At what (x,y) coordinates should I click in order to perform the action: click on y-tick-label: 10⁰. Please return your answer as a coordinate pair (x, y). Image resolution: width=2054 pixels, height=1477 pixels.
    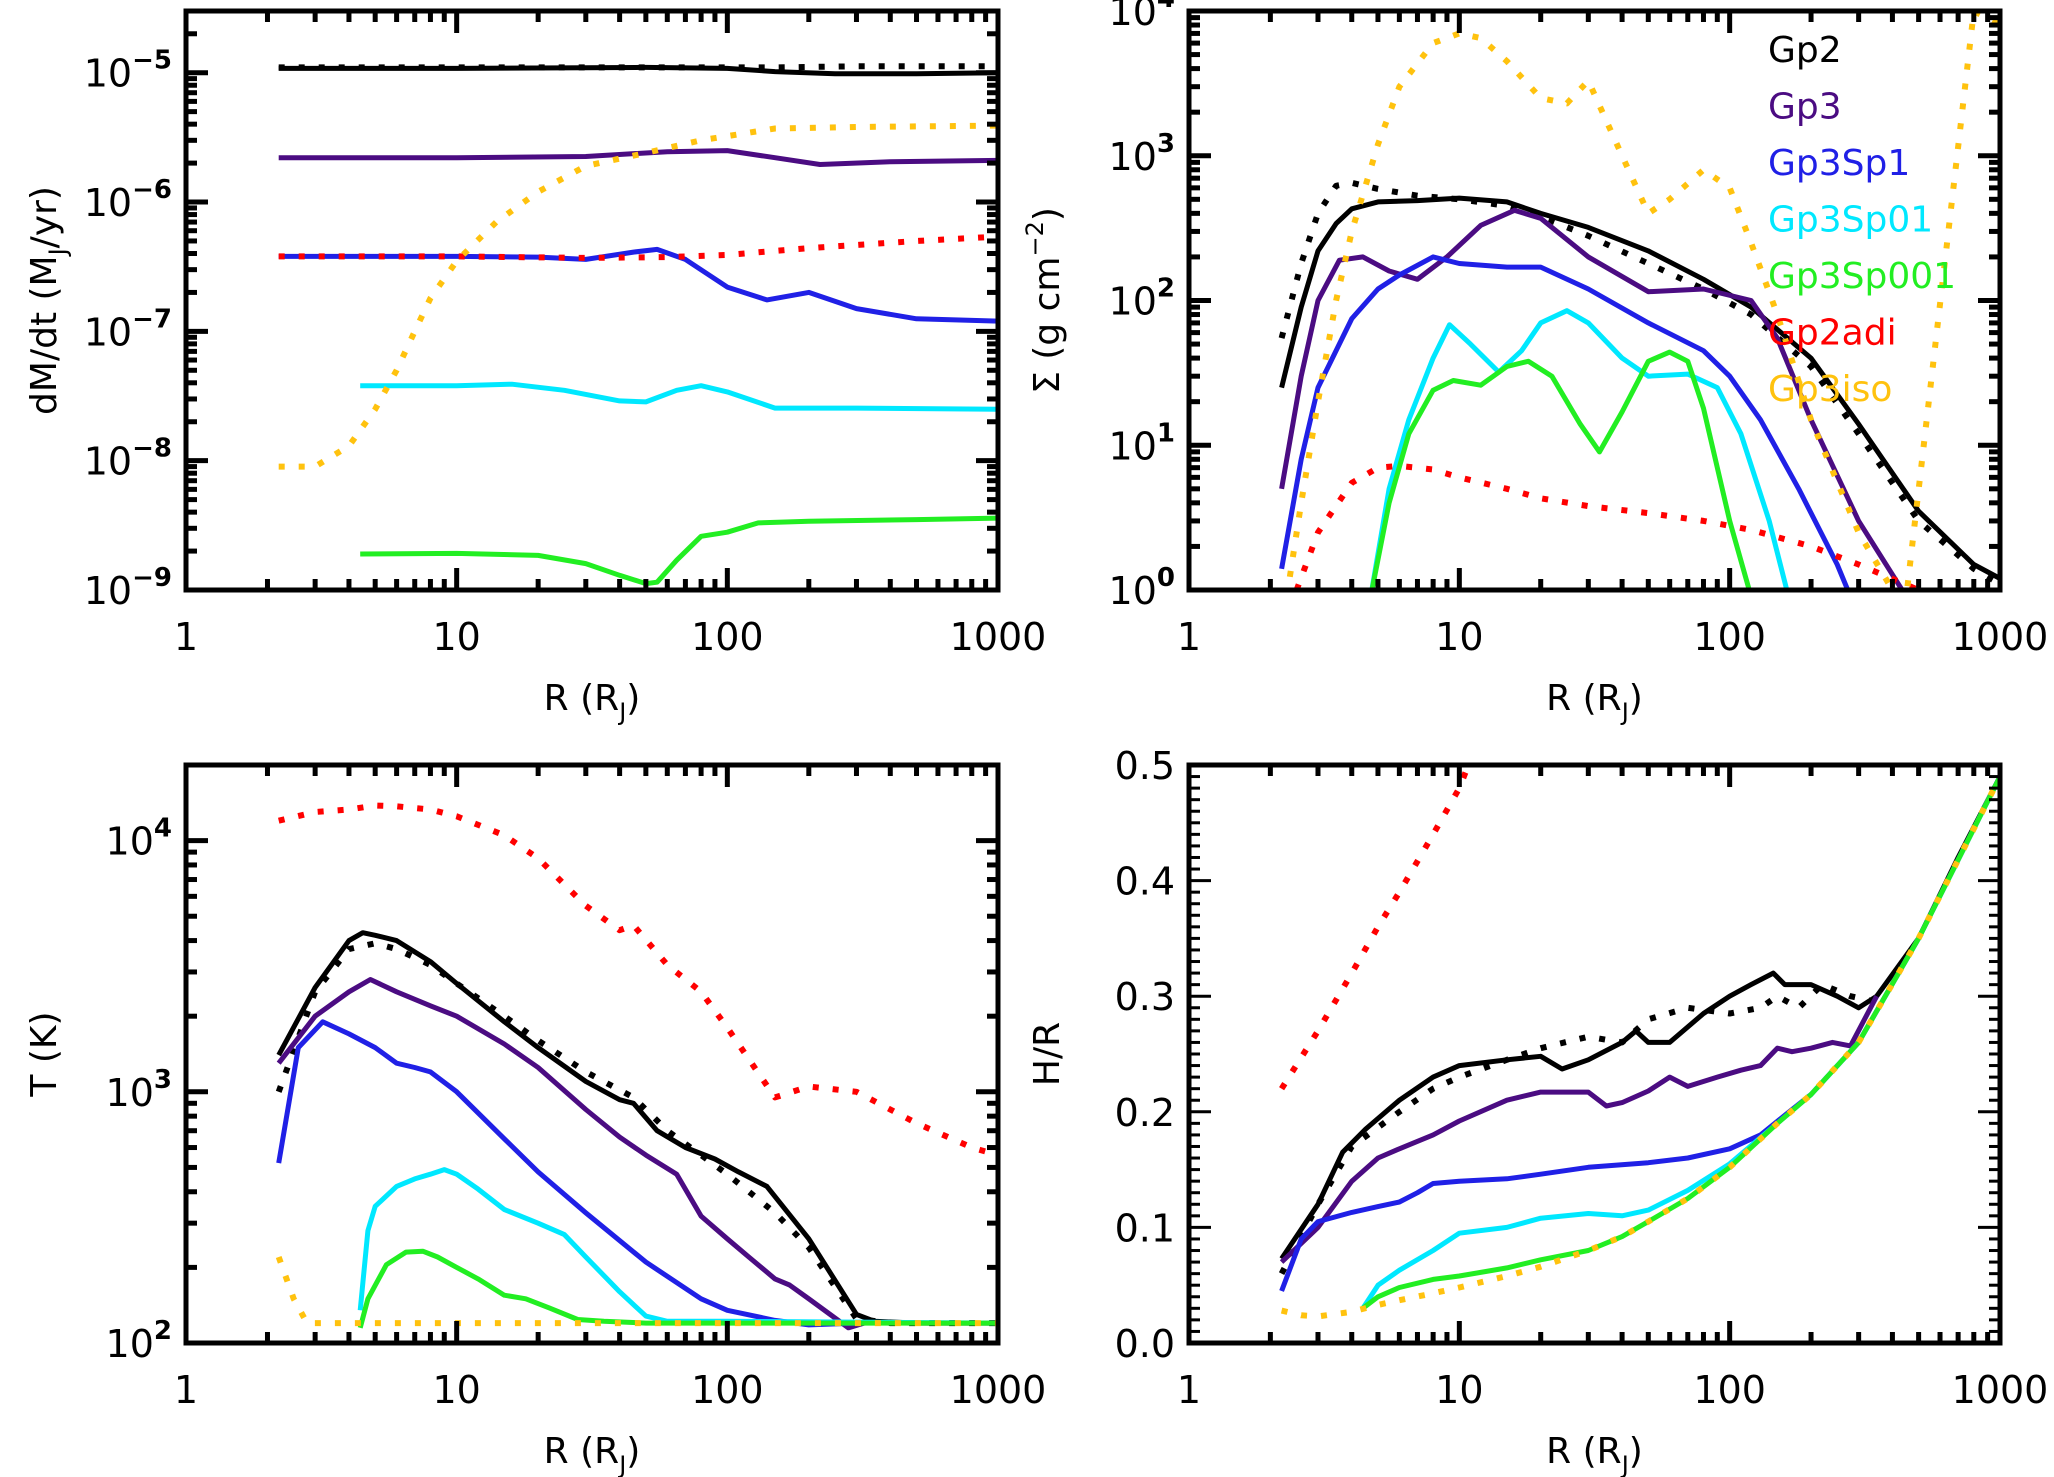
    Looking at the image, I should click on (1142, 588).